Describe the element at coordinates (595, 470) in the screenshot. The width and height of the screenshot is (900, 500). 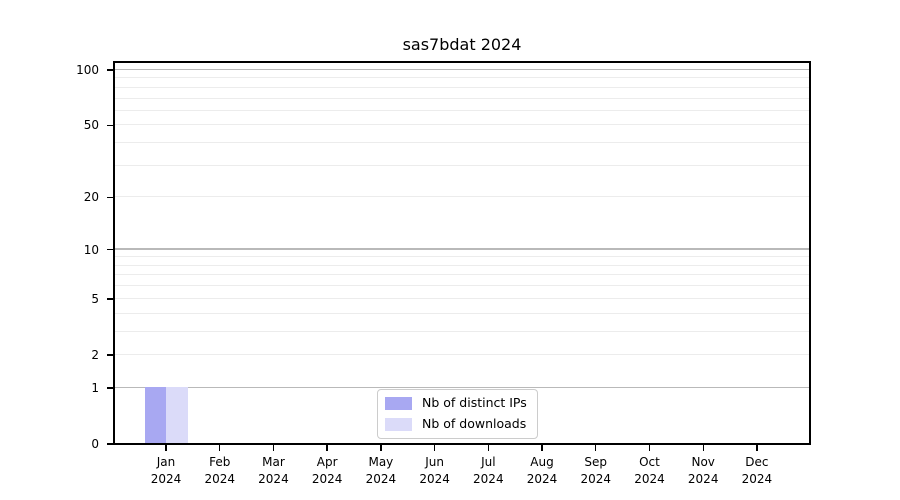
I see `x-tick-label-8: Sep 2024` at that location.